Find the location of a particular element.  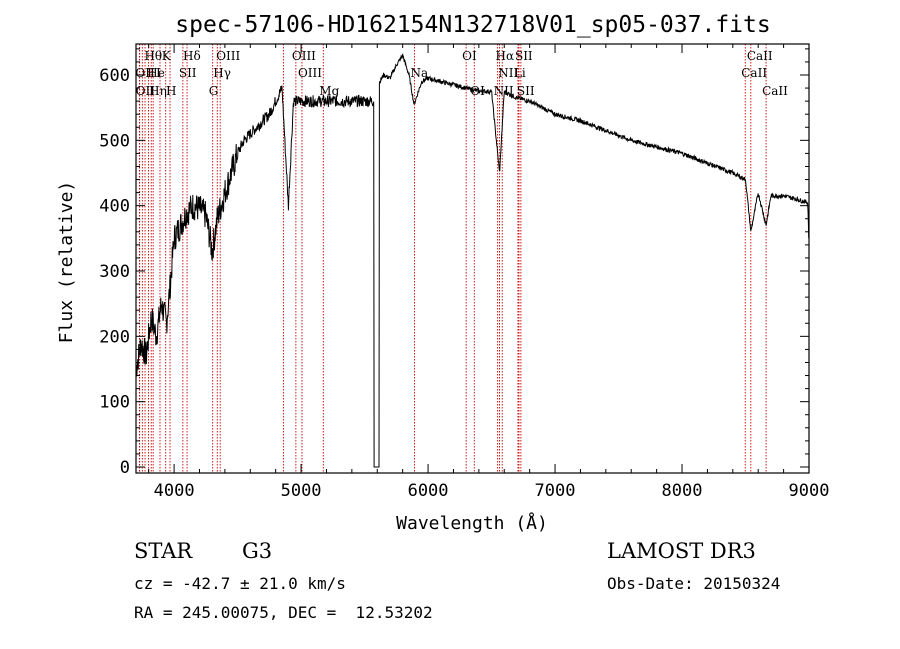

object-class: STAR is located at coordinates (163, 551).